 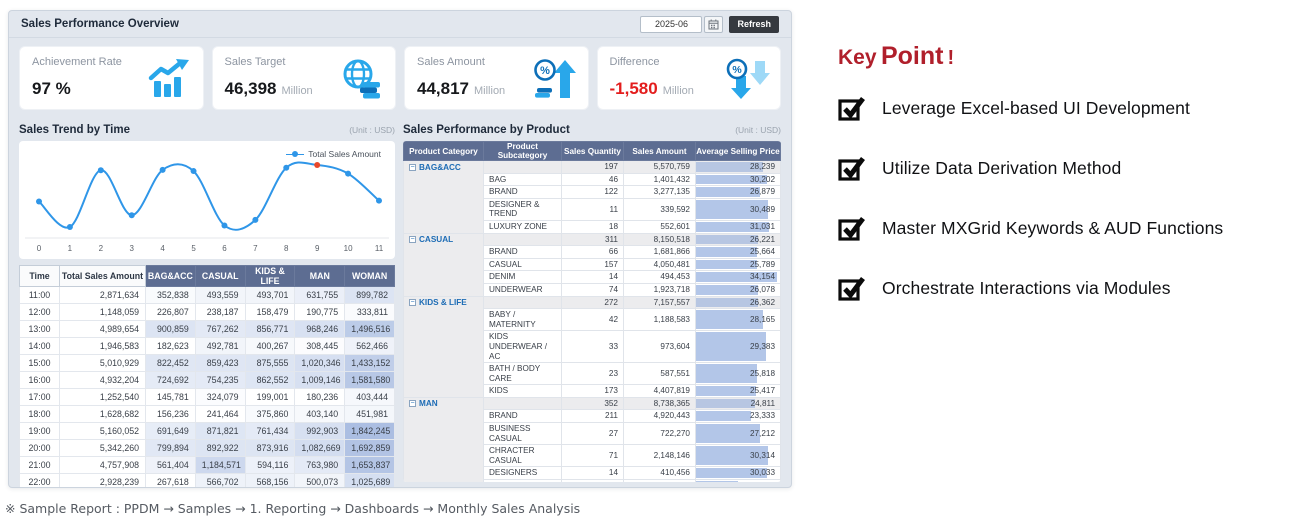 What do you see at coordinates (220, 312) in the screenshot?
I see `value-cell: 238,187` at bounding box center [220, 312].